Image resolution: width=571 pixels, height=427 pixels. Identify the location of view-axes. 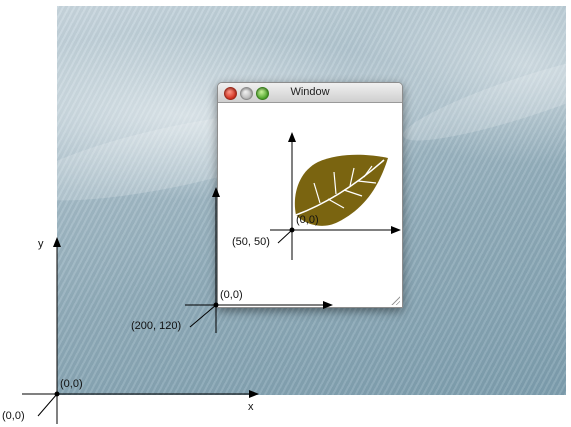
(335, 196).